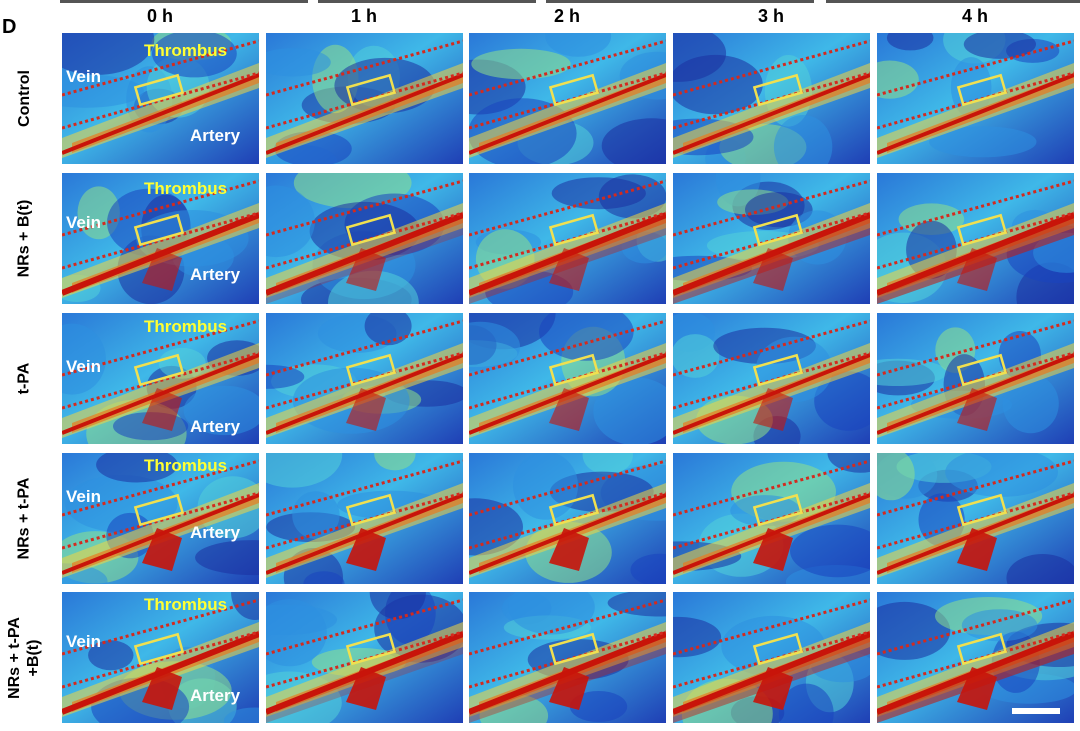 The width and height of the screenshot is (1080, 731). I want to click on column-header: 3 h, so click(770, 16).